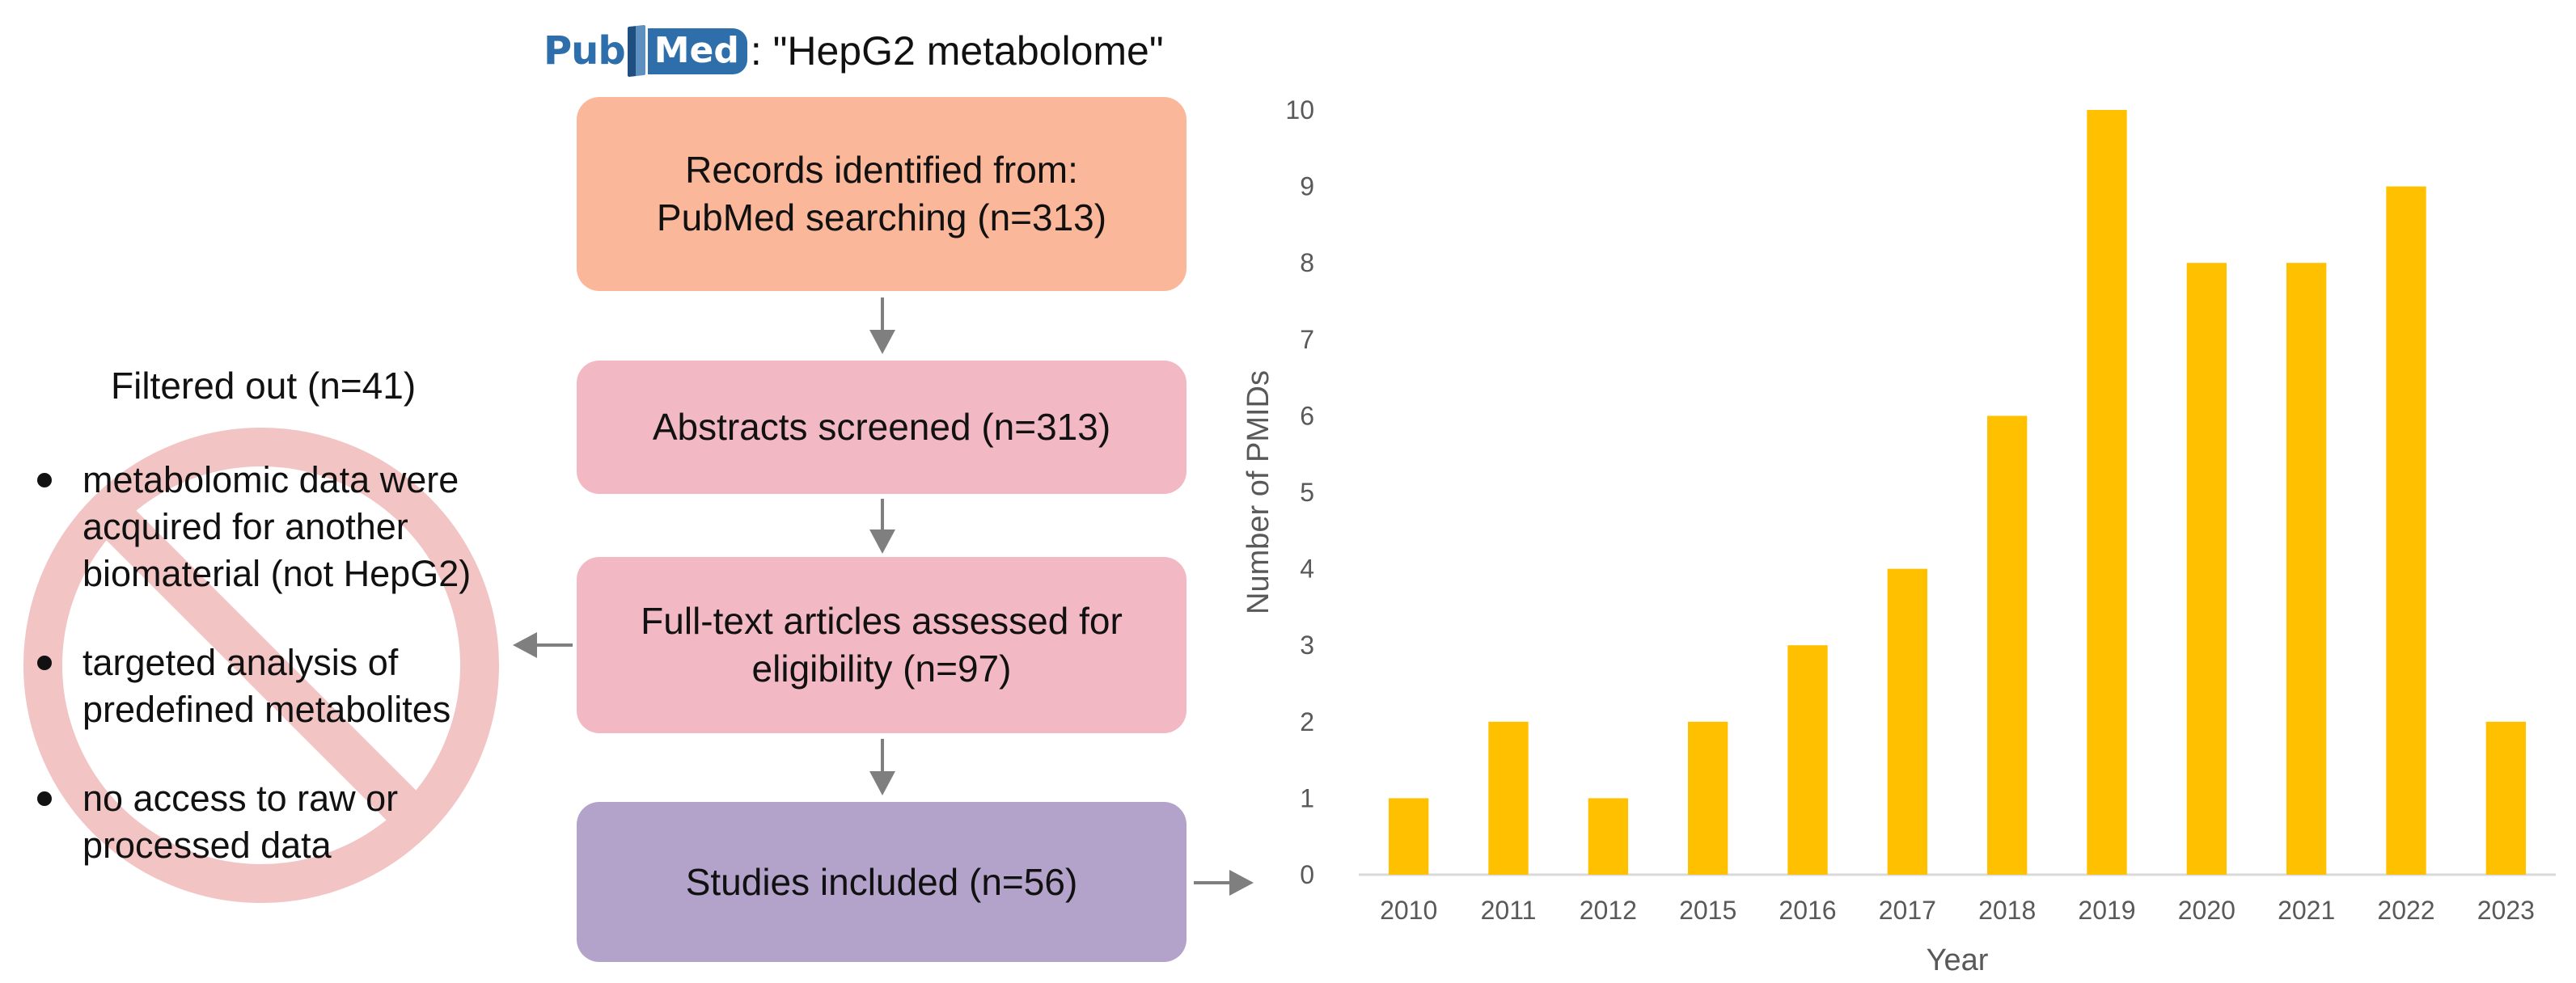 This screenshot has height=983, width=2576. I want to click on x-tick-label: 2011, so click(1509, 910).